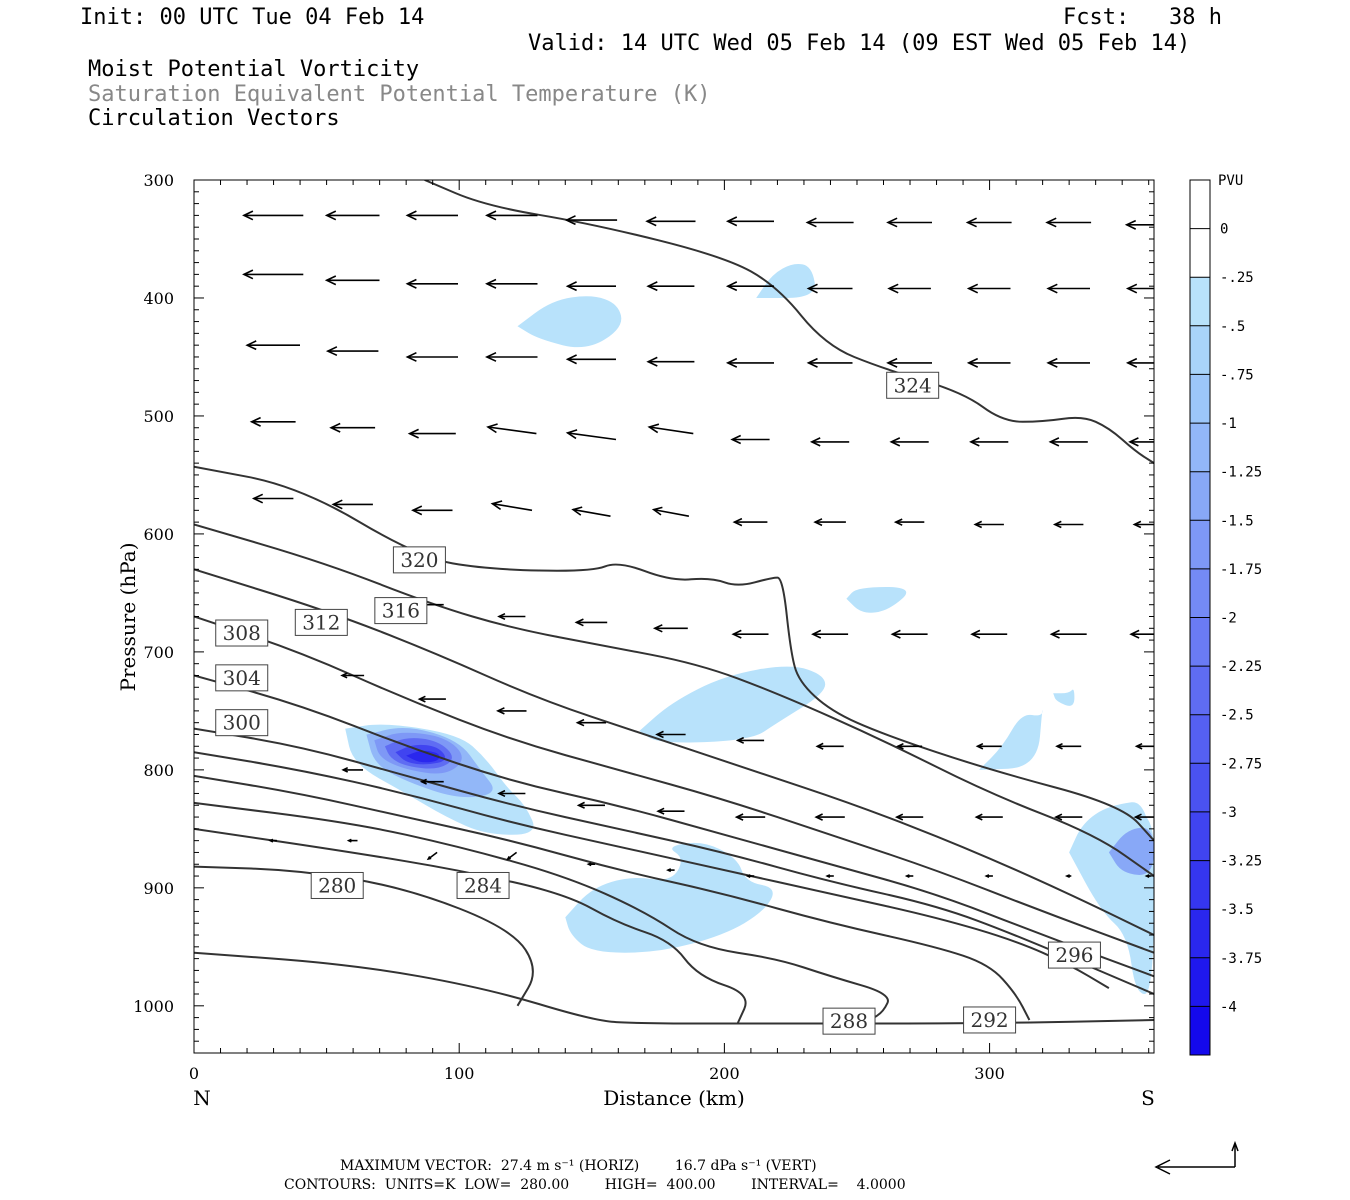  I want to click on svg-text: 312, so click(321, 622).